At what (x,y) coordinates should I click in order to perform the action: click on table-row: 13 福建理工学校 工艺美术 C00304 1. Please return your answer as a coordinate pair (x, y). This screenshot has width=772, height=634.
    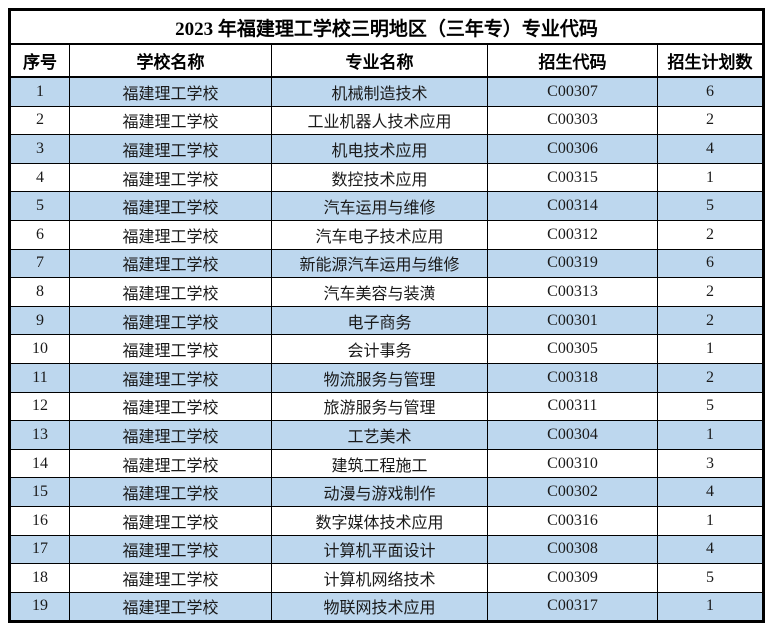
    Looking at the image, I should click on (386, 435).